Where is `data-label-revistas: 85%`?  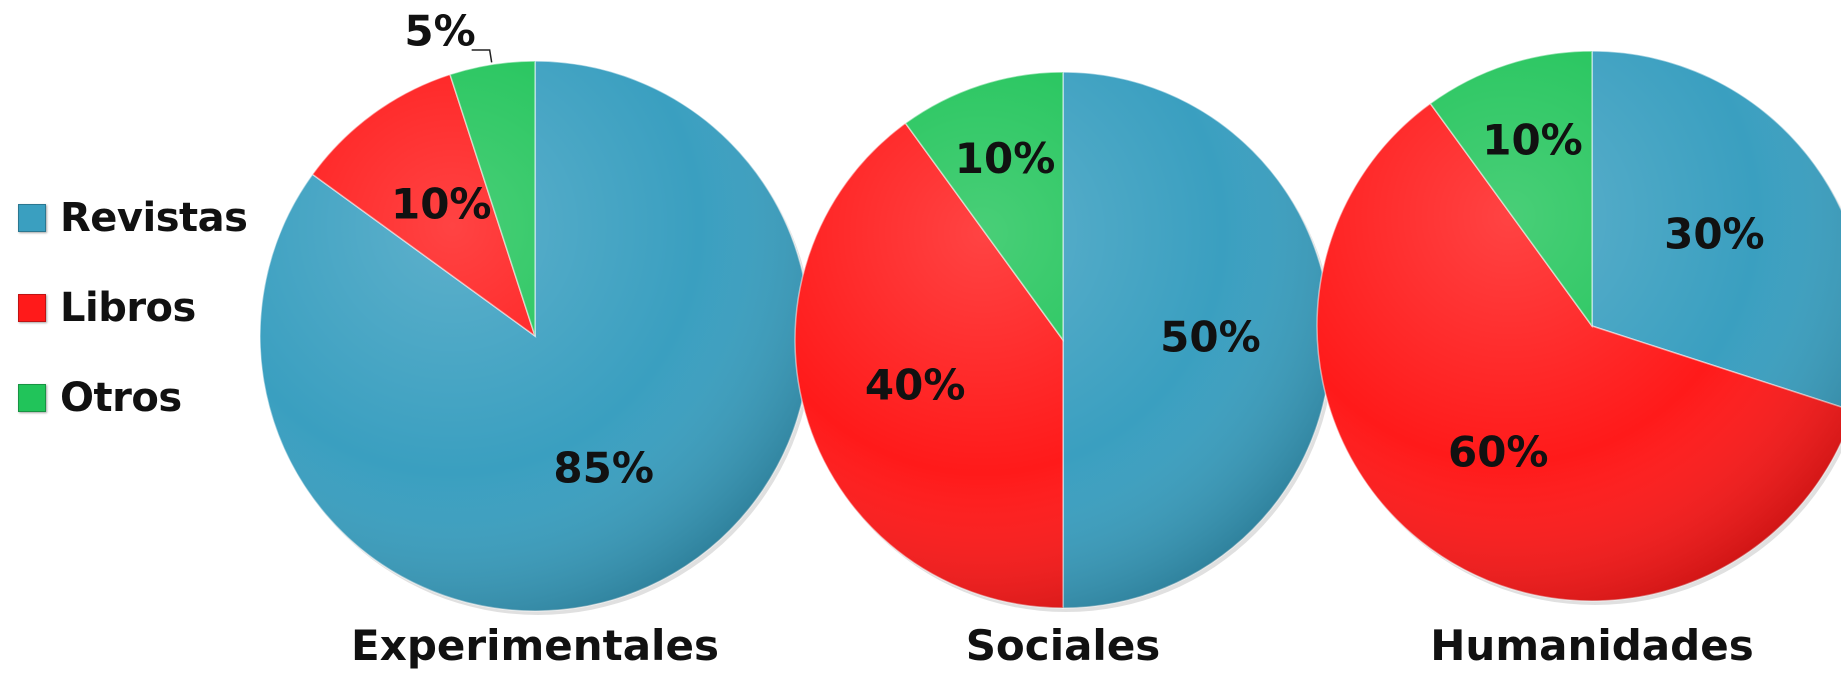 data-label-revistas: 85% is located at coordinates (603, 467).